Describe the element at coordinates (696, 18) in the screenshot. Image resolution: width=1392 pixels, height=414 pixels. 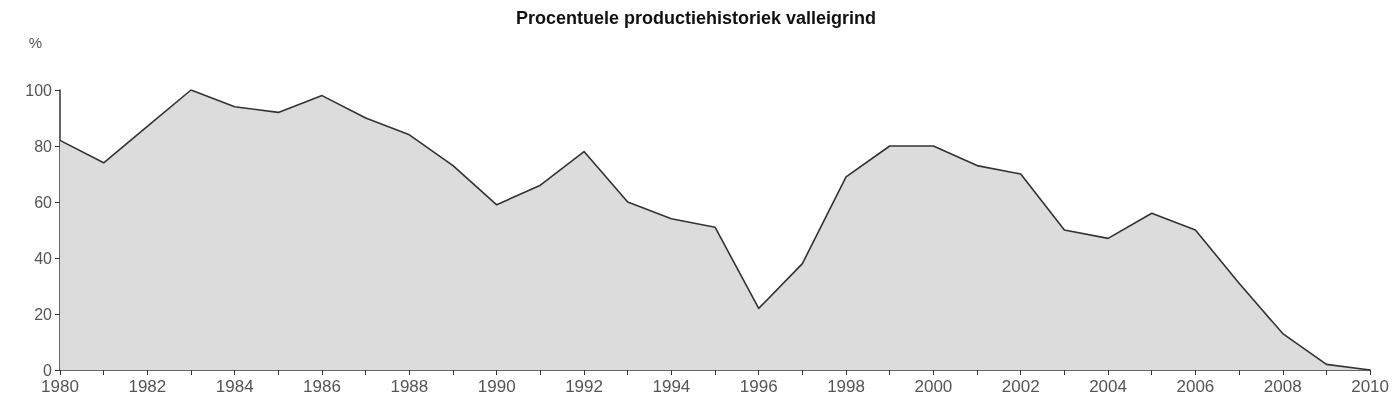
I see `chart-title: Procentuele productiehistoriek valleigrind` at that location.